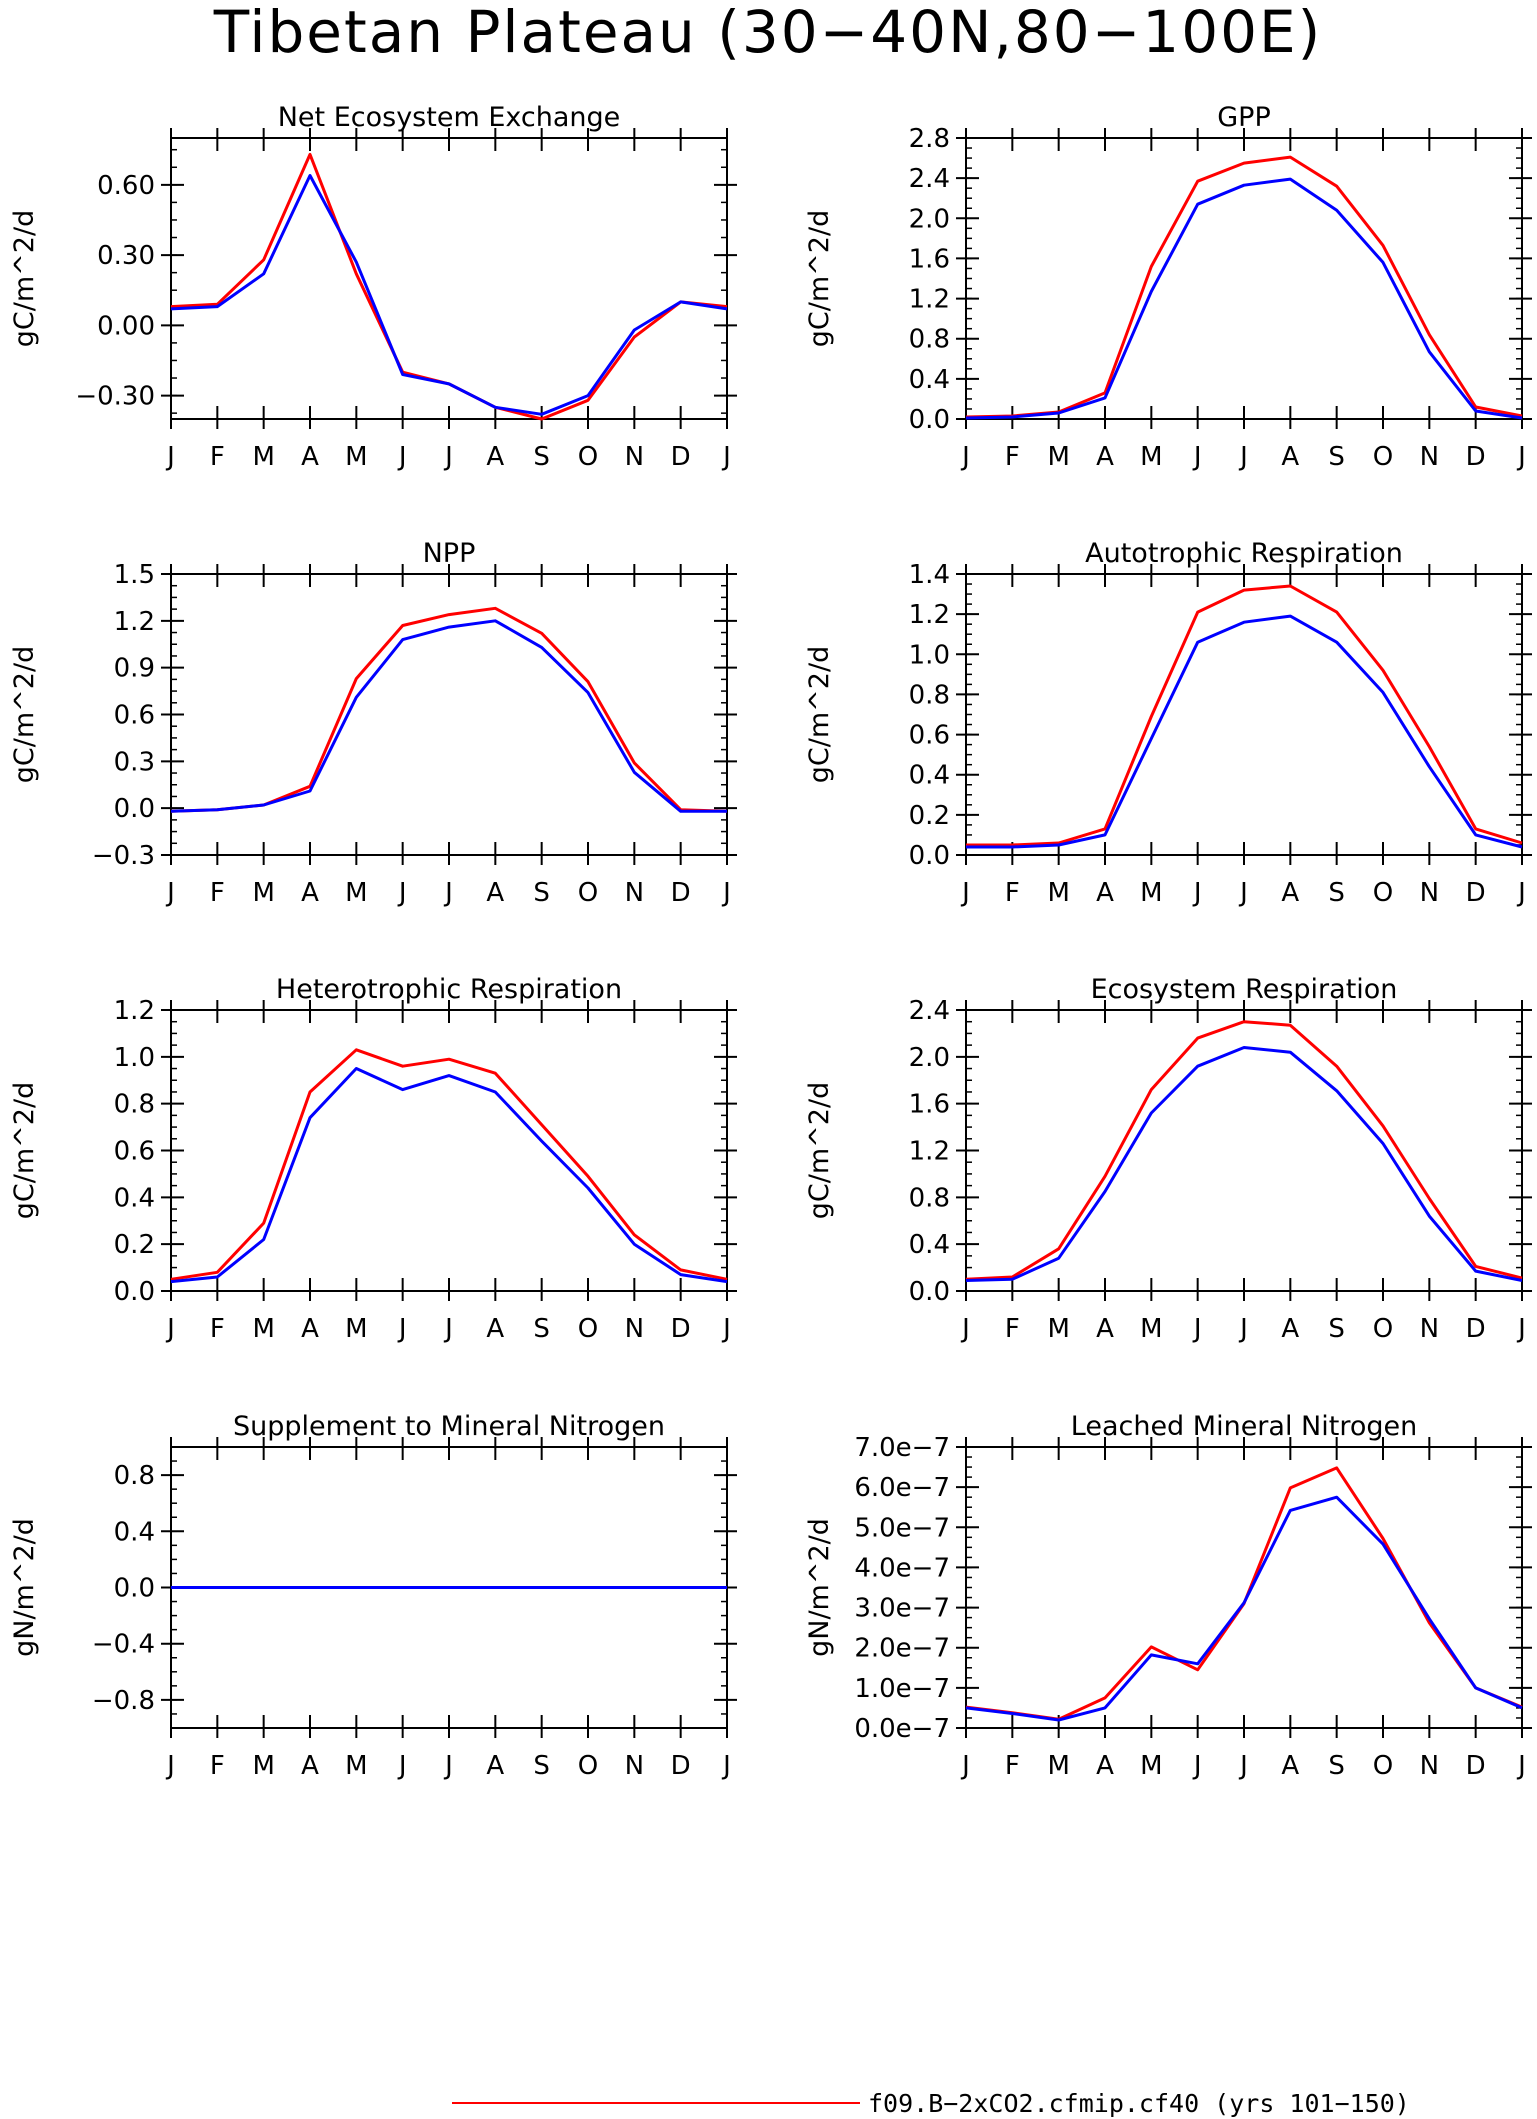 The height and width of the screenshot is (2119, 1537). Describe the element at coordinates (449, 989) in the screenshot. I see `panel-title: Heterotrophic Respiration` at that location.